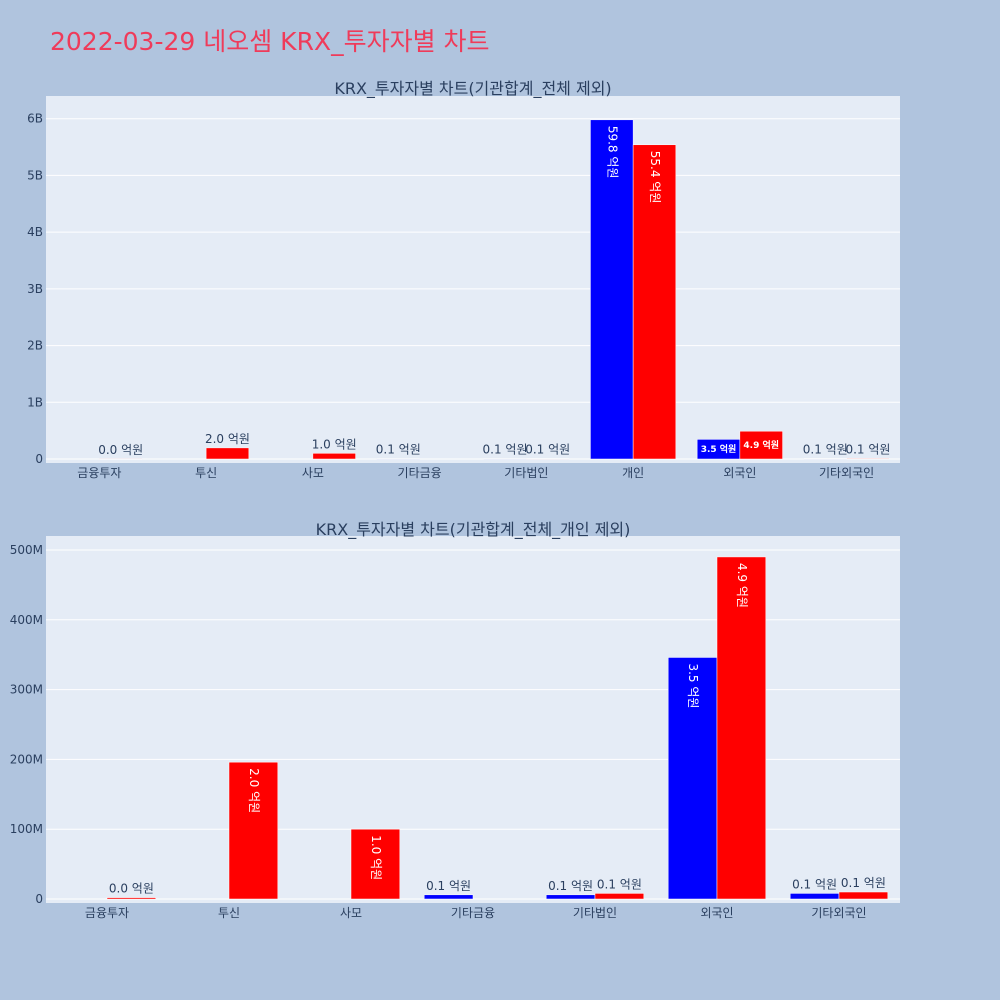 The height and width of the screenshot is (1000, 1000). I want to click on data-label: 55.4 억원, so click(655, 177).